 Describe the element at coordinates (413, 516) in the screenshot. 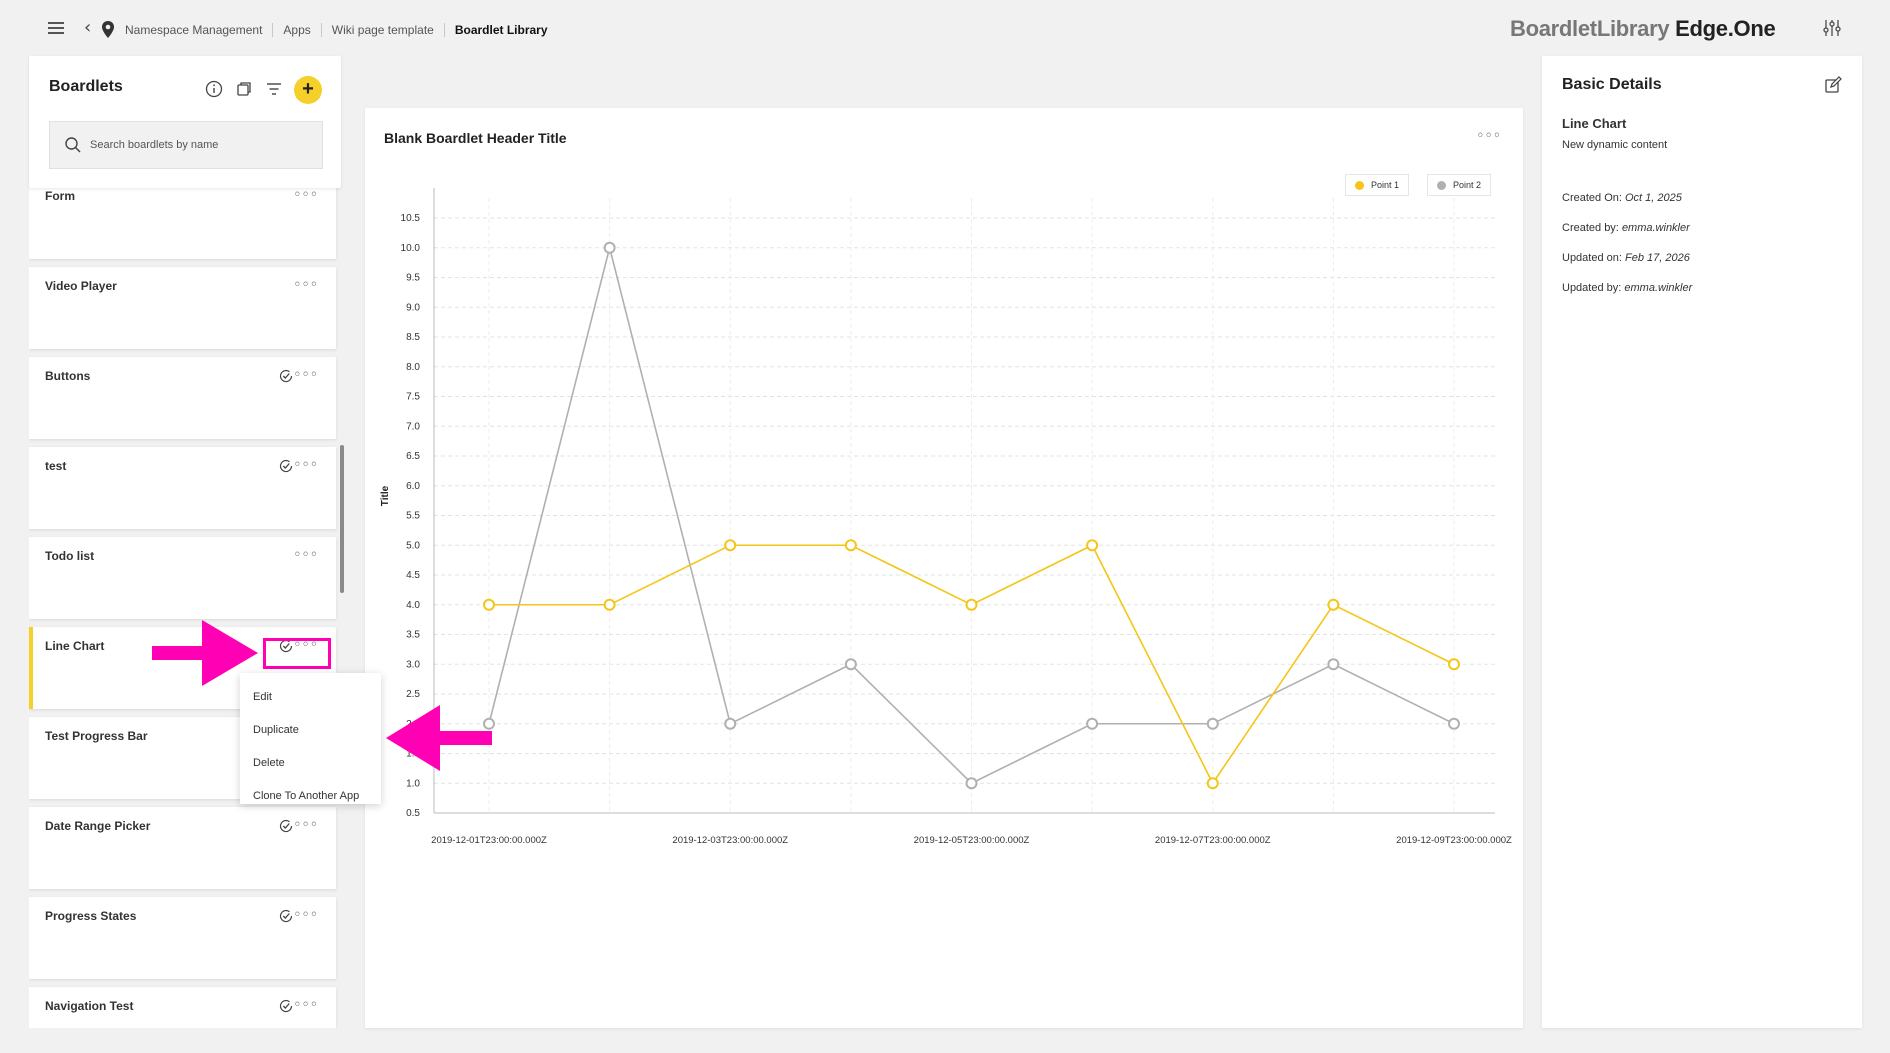

I see `y-tick-label: 5.5` at that location.